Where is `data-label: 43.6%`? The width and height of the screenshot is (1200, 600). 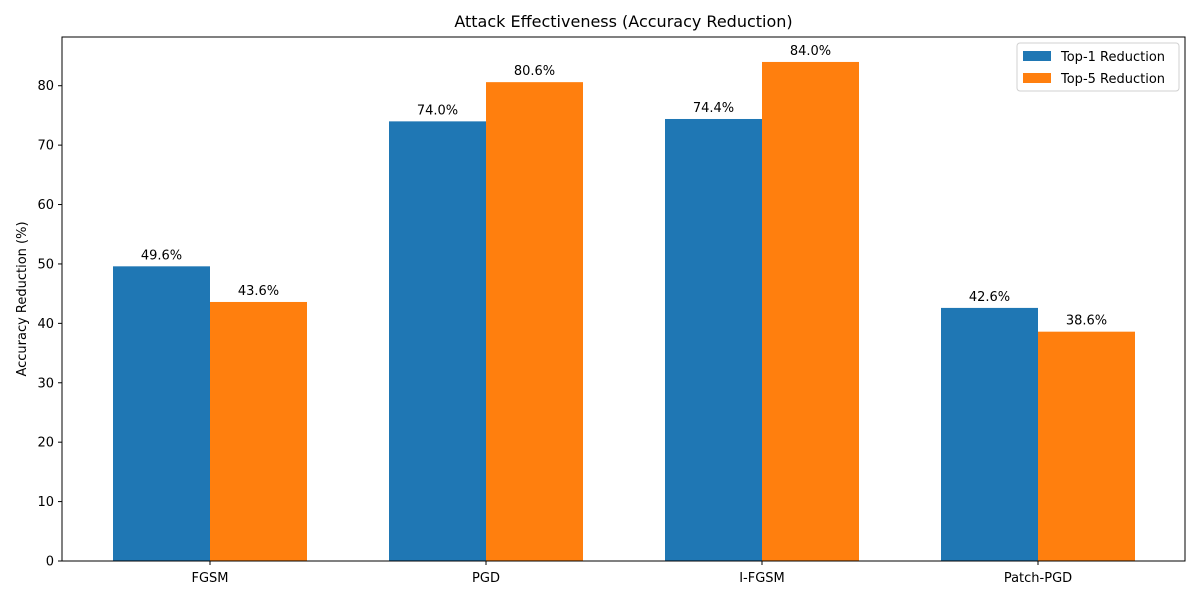
data-label: 43.6% is located at coordinates (258, 291).